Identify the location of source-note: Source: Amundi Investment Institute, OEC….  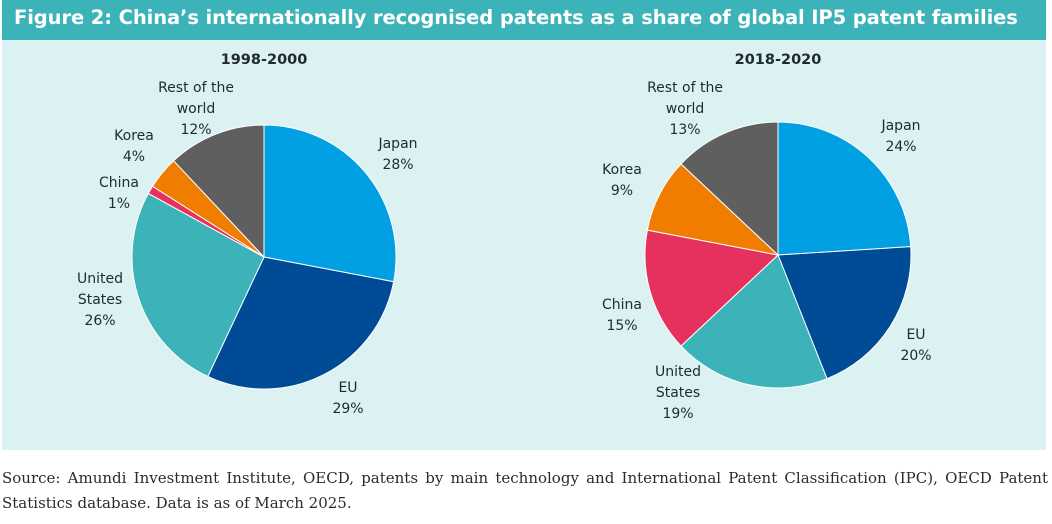
(525, 490).